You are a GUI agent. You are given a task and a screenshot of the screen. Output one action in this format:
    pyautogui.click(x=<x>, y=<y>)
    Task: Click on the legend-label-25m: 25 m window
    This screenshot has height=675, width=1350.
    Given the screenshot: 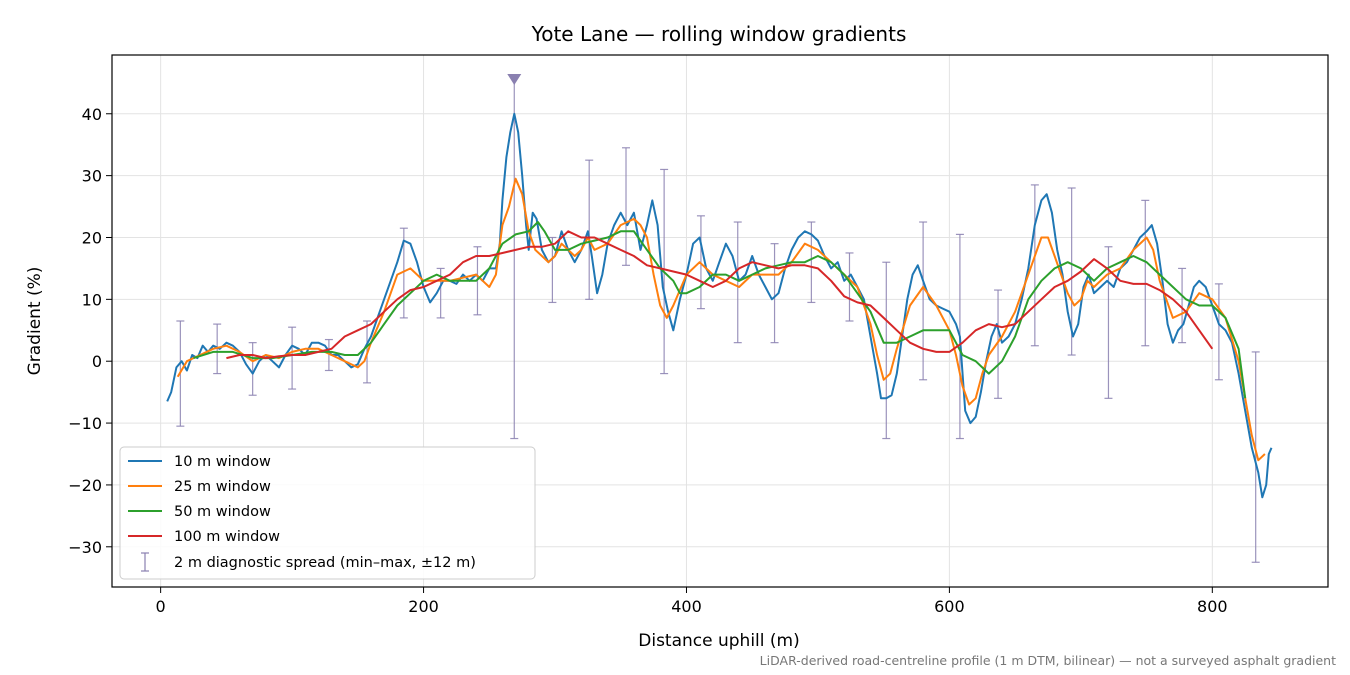 What is the action you would take?
    pyautogui.click(x=222, y=487)
    